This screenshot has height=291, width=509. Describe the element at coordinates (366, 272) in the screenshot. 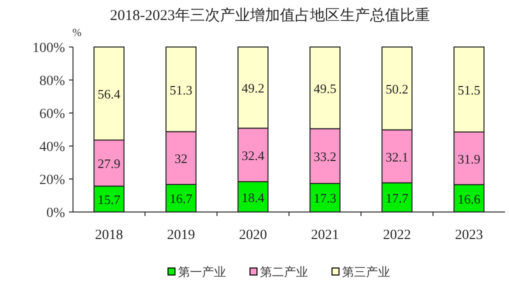

I see `legend-label: 第三产业` at that location.